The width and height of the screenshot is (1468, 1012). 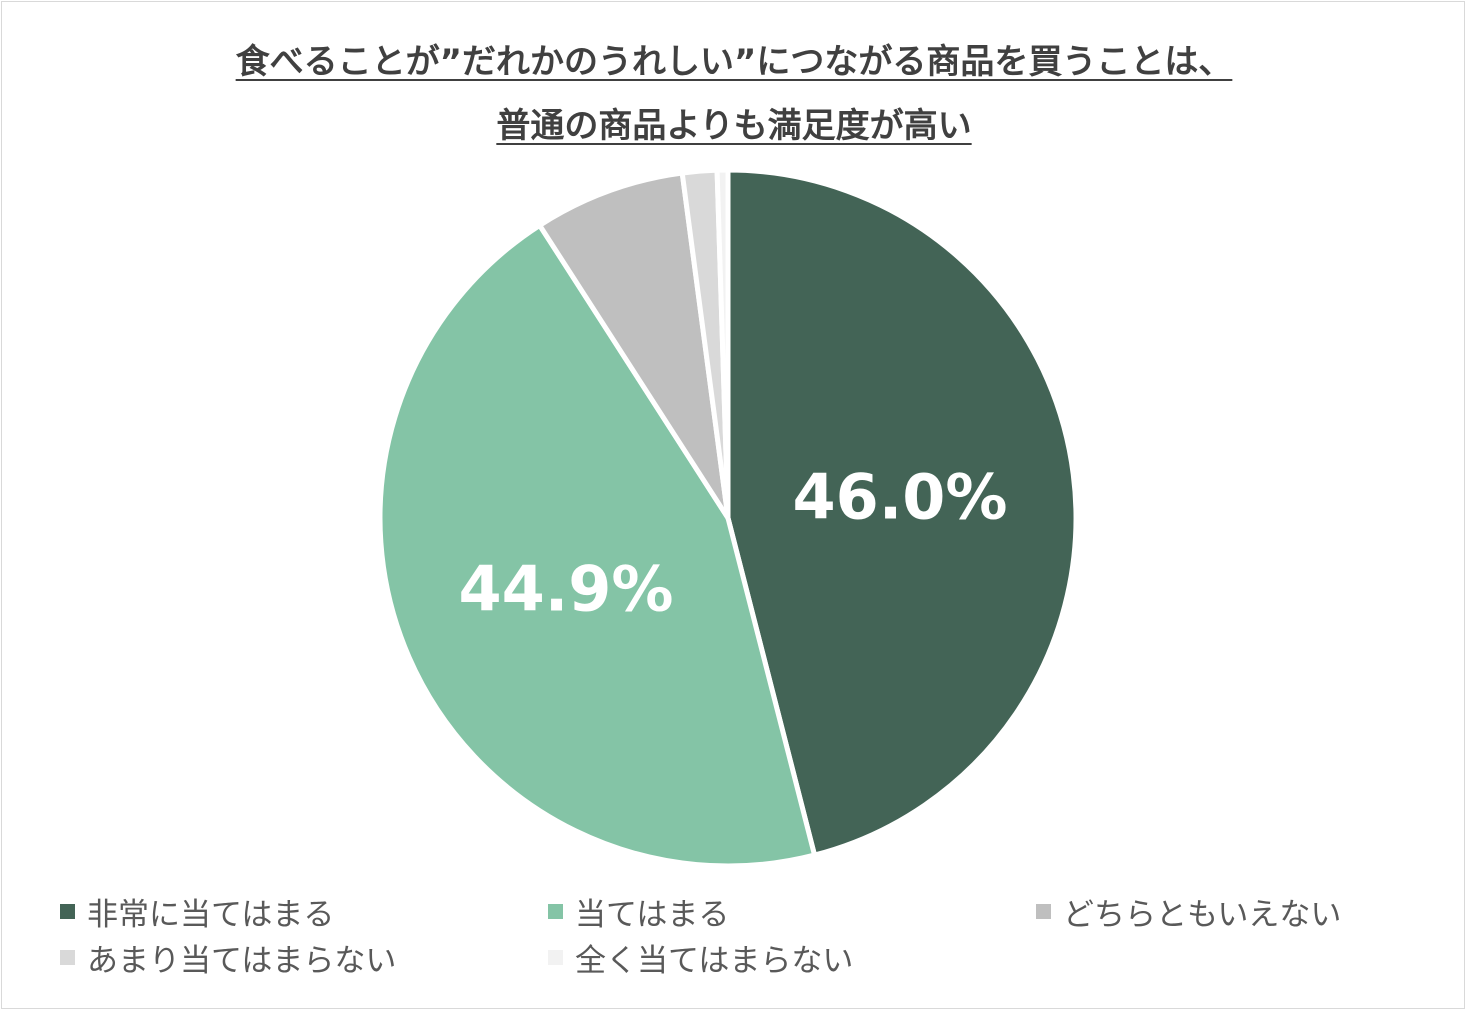 I want to click on legend-item-not-applicable-at-all: 全く当てはまらない, so click(x=701, y=958).